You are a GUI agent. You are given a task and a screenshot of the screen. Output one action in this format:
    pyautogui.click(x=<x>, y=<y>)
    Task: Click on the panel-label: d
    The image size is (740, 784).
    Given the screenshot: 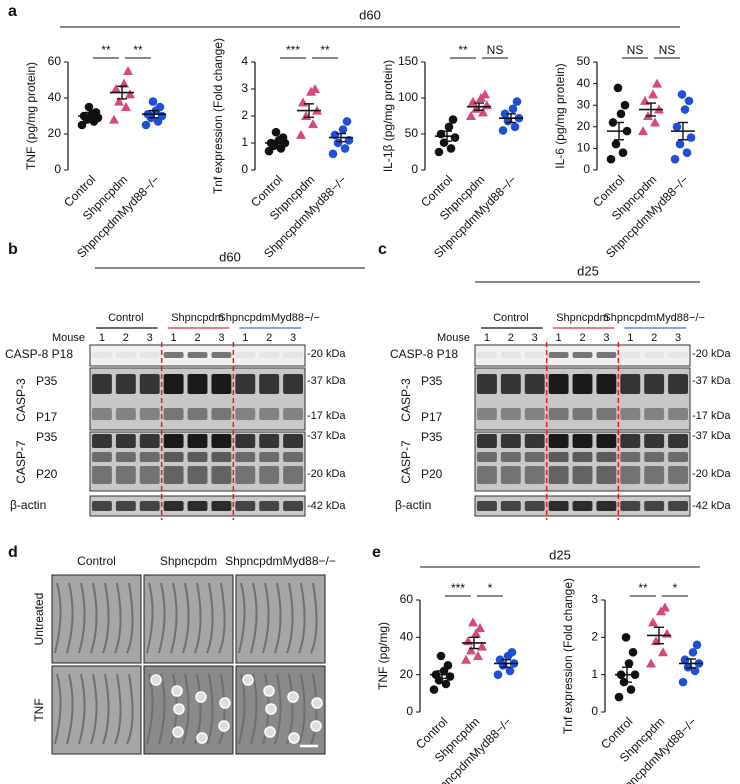 What is the action you would take?
    pyautogui.click(x=13, y=552)
    